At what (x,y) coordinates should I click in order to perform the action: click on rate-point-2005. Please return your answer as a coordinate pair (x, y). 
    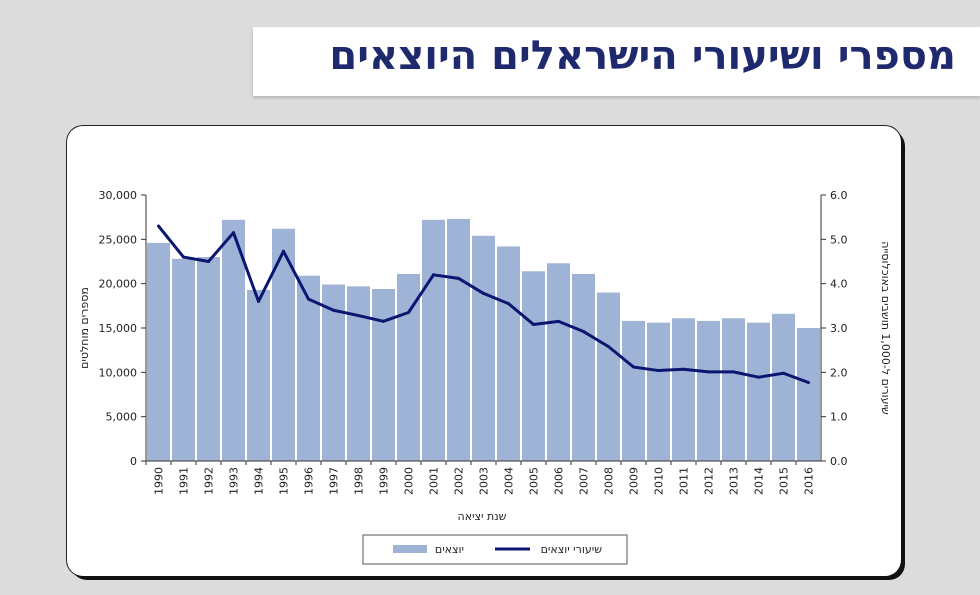
    Looking at the image, I should click on (533, 324).